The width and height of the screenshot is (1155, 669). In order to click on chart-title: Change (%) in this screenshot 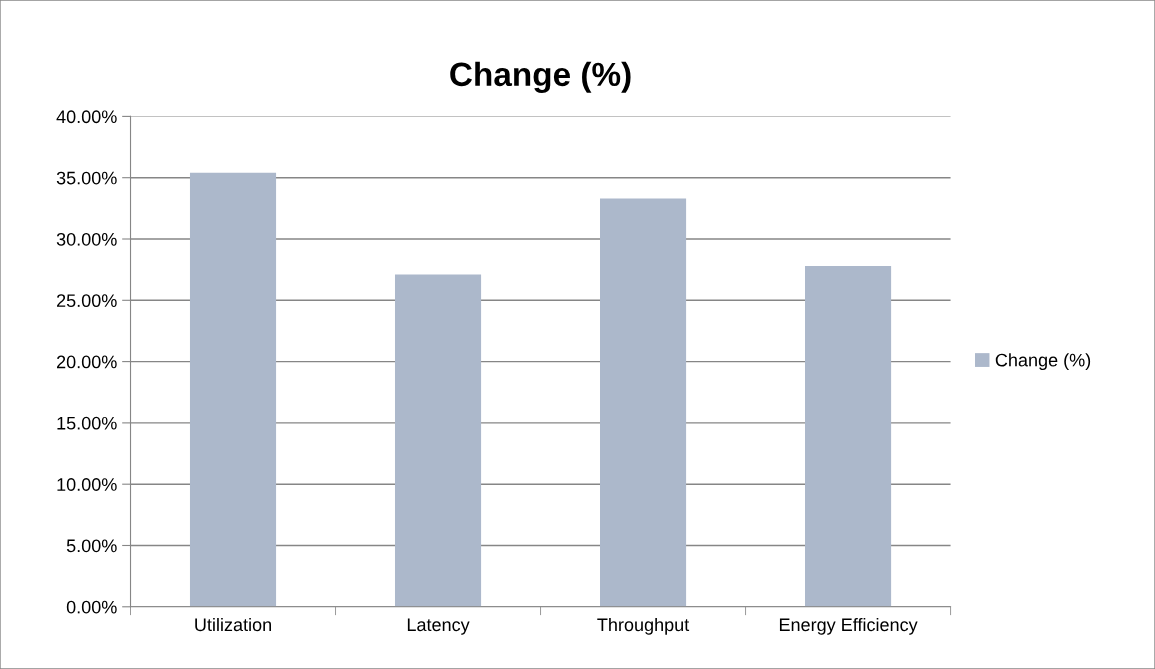, I will do `click(540, 77)`.